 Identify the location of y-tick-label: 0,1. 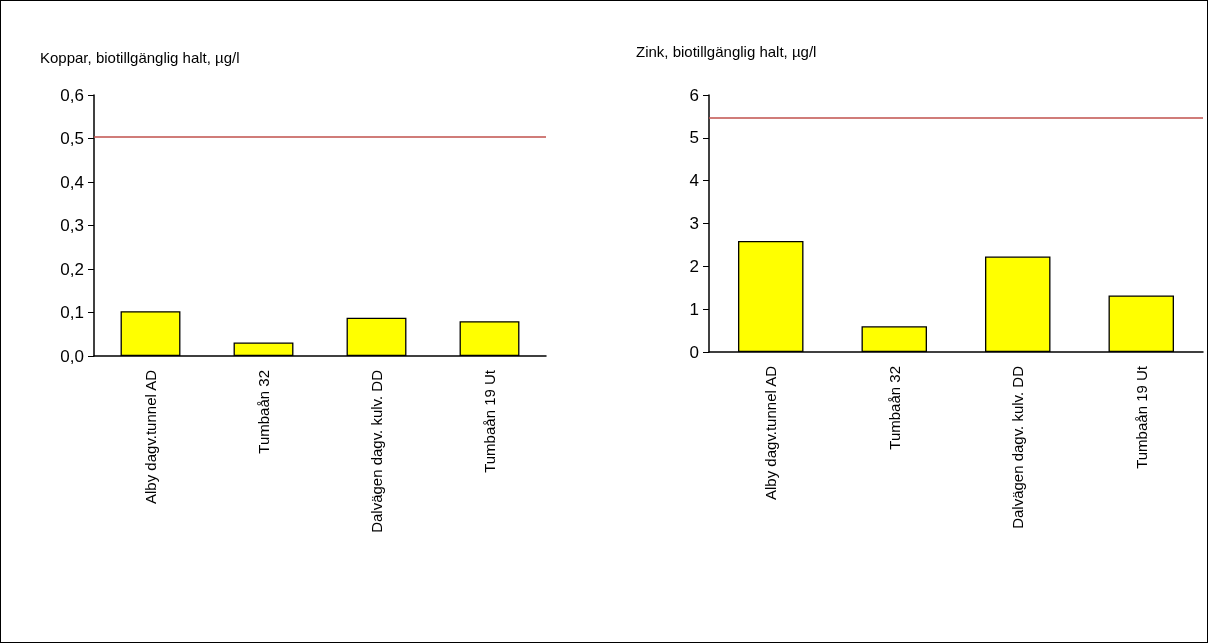
(72, 312).